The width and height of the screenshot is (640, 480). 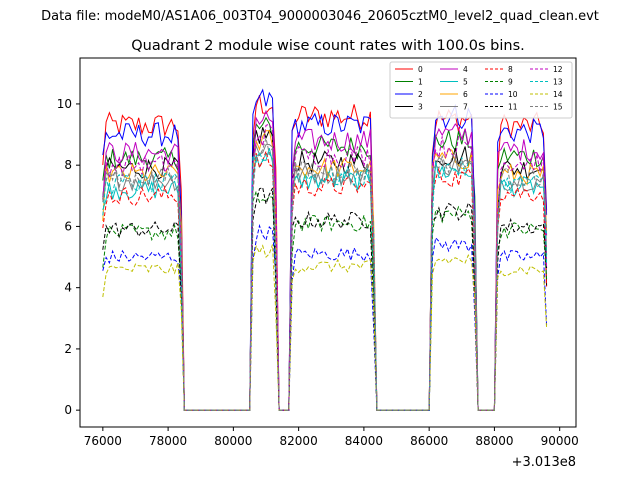 I want to click on legend-label-4: 4, so click(x=465, y=69).